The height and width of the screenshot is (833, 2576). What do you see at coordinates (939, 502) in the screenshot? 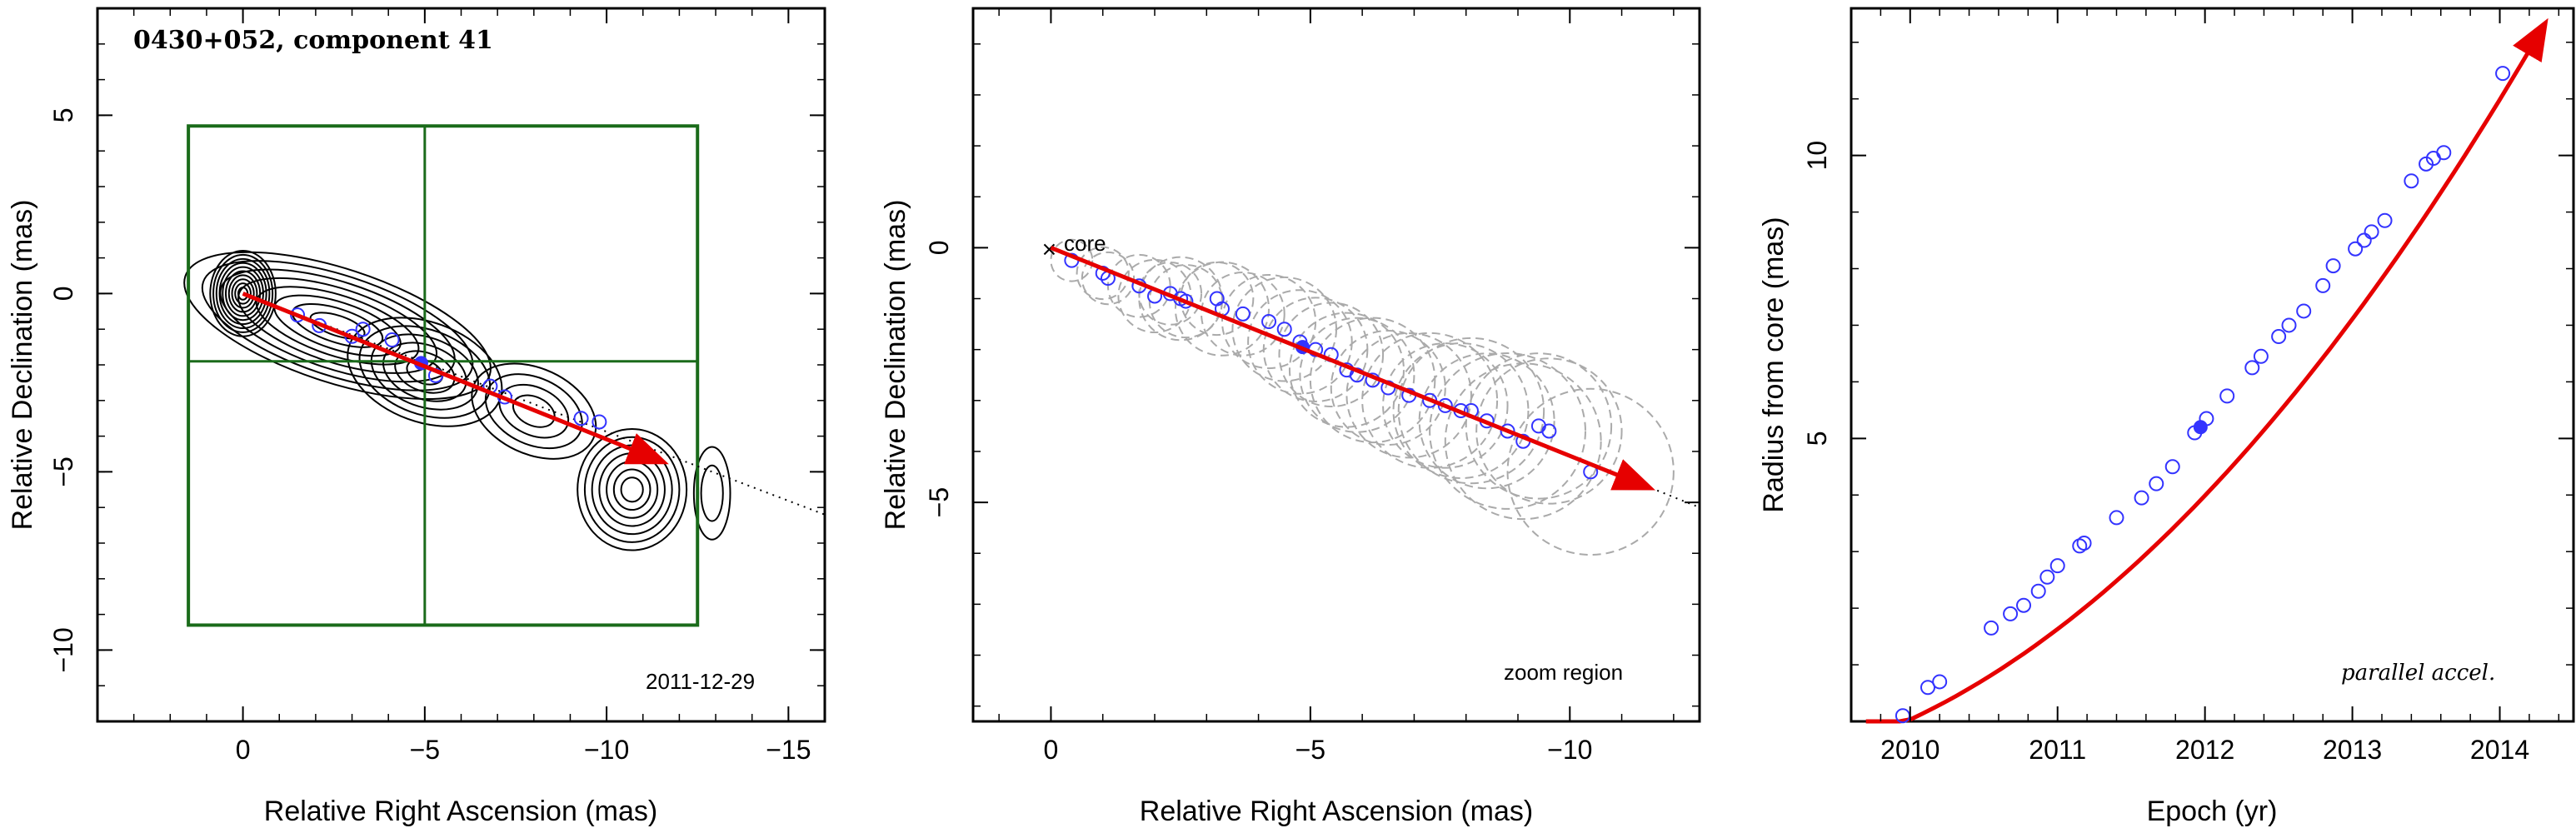
I see `zoom-y-tick-label: −5` at bounding box center [939, 502].